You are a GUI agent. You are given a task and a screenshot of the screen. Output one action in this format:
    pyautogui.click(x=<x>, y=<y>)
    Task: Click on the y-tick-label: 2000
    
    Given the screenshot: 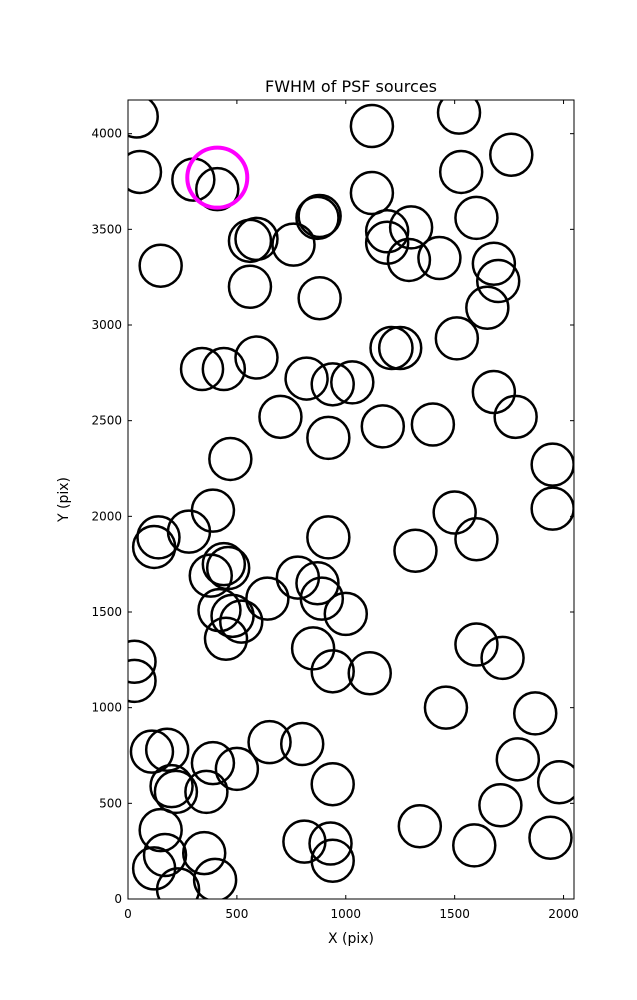 What is the action you would take?
    pyautogui.click(x=106, y=516)
    